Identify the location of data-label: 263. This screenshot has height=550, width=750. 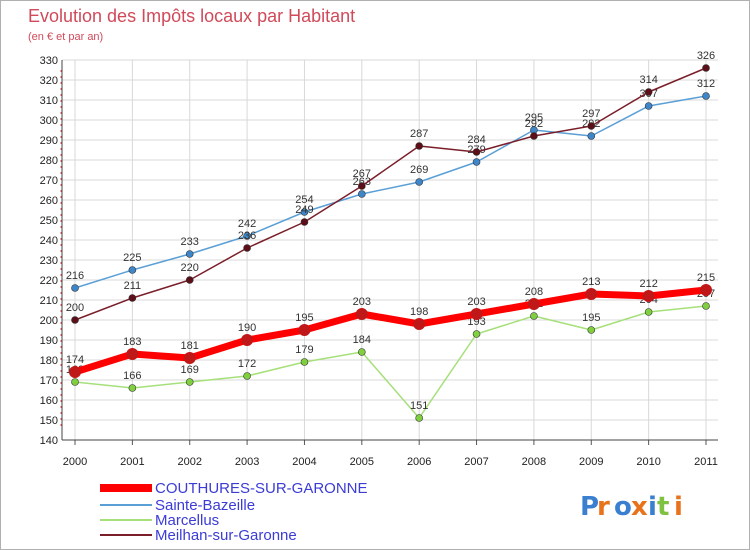
(362, 182).